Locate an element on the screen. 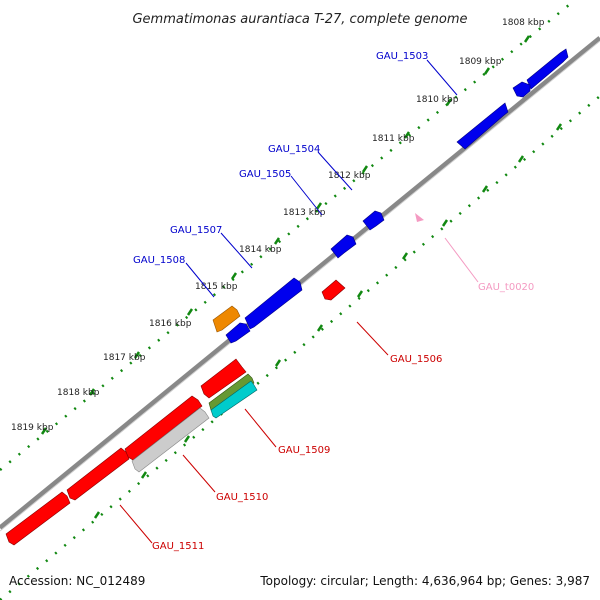  gene-label: GAU_1506 is located at coordinates (416, 359).